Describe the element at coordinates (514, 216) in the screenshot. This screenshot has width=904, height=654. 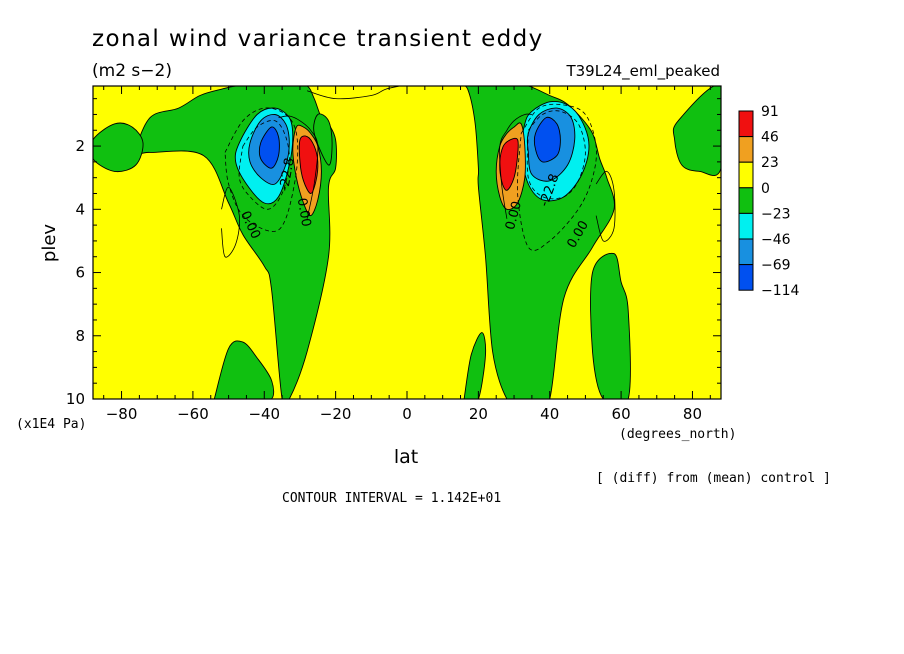
I see `contour-label-3: 0.00` at that location.